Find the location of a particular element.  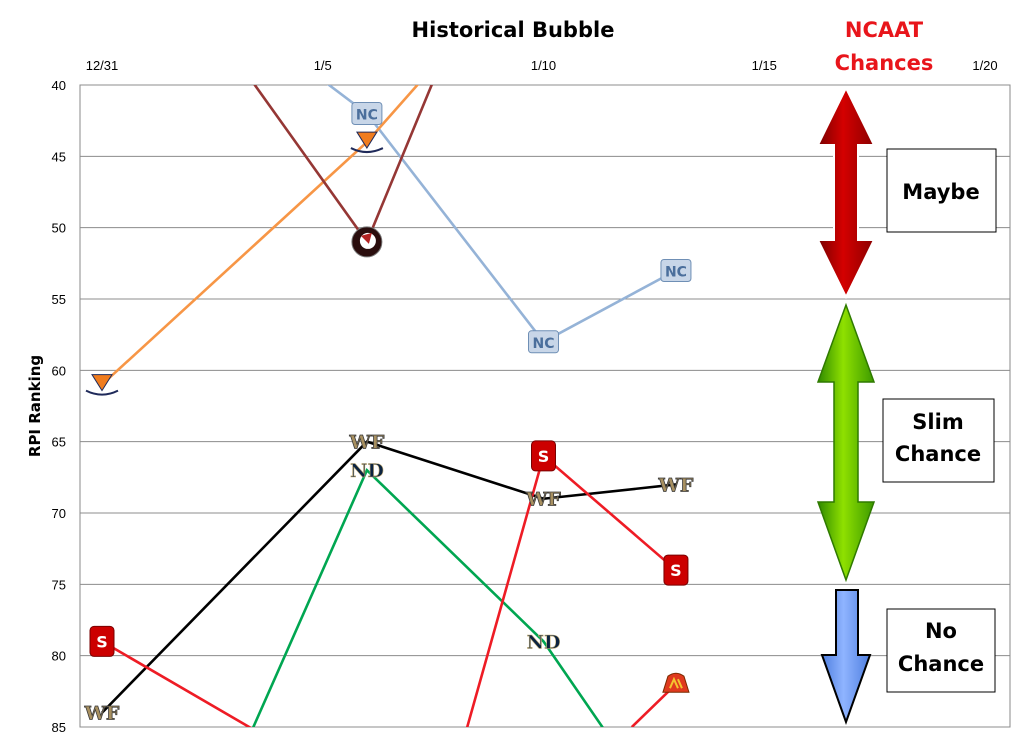

x-tick-label: 1/10 is located at coordinates (543, 65).